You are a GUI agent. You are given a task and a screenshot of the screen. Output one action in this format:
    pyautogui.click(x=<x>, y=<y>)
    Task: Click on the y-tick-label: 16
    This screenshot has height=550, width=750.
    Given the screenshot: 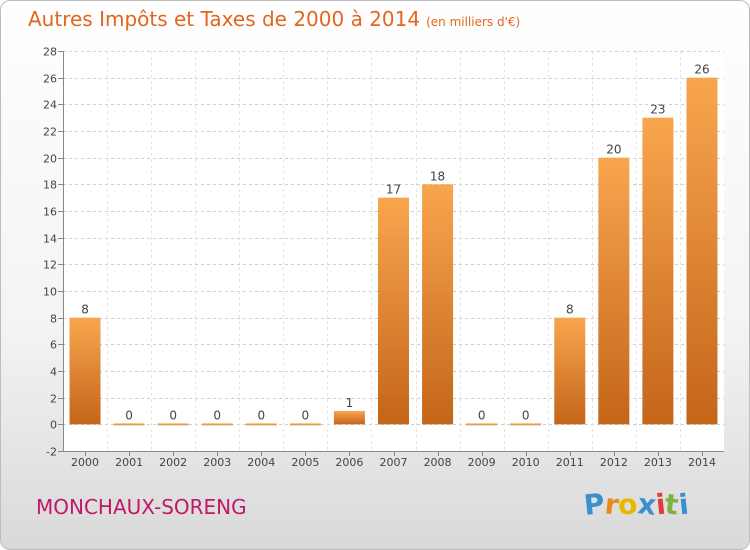 What is the action you would take?
    pyautogui.click(x=50, y=212)
    